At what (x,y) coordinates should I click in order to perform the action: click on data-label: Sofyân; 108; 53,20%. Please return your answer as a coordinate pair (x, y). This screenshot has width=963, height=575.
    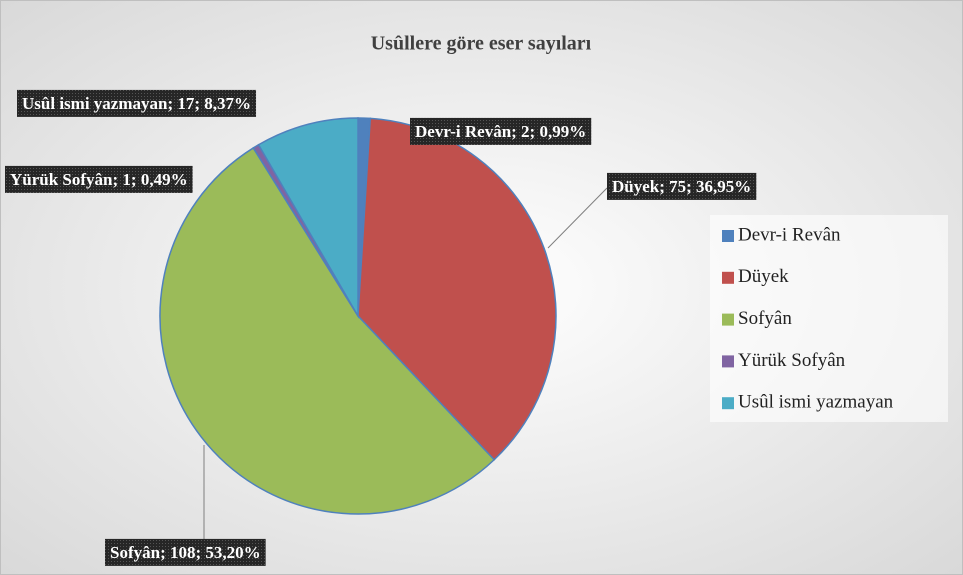
    Looking at the image, I should click on (185, 552).